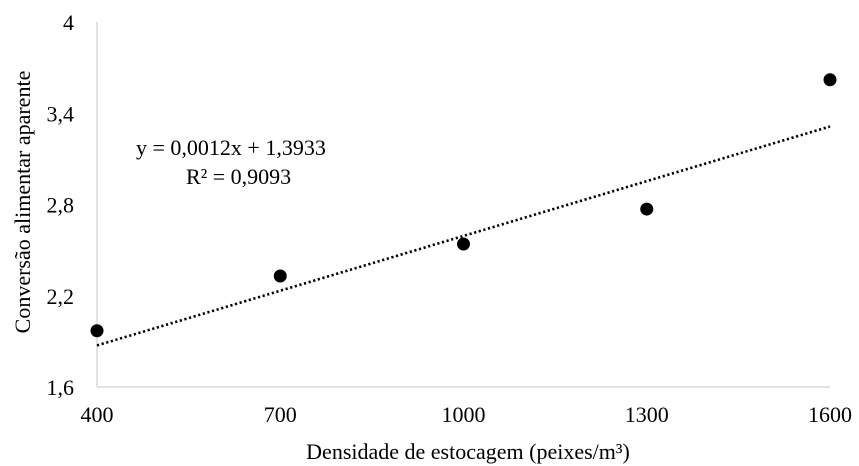 This screenshot has height=466, width=859. Describe the element at coordinates (647, 414) in the screenshot. I see `x-tick-label: 1300` at that location.